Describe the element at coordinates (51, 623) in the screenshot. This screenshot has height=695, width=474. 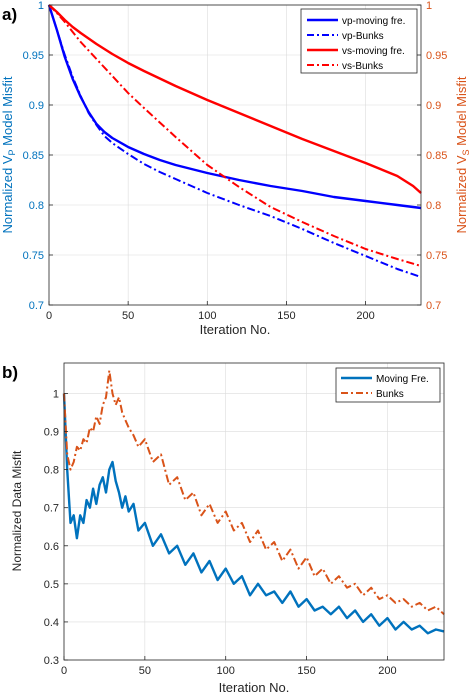
I see `y-tick-label: 0.4` at that location.